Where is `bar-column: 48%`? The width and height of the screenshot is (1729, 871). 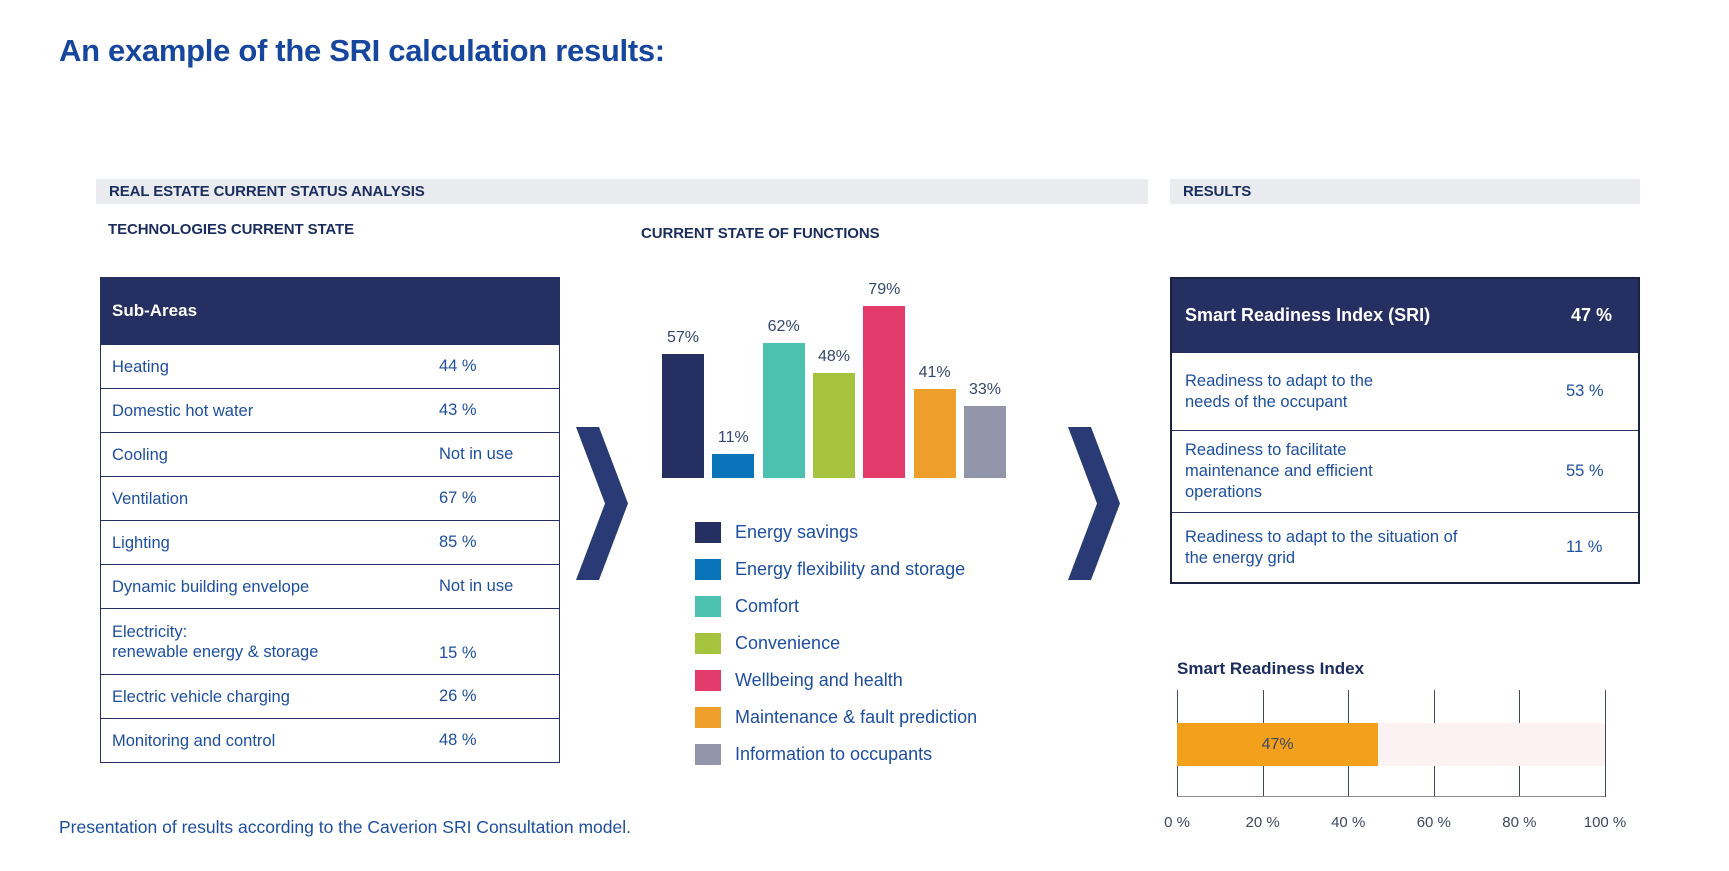
bar-column: 48% is located at coordinates (833, 413).